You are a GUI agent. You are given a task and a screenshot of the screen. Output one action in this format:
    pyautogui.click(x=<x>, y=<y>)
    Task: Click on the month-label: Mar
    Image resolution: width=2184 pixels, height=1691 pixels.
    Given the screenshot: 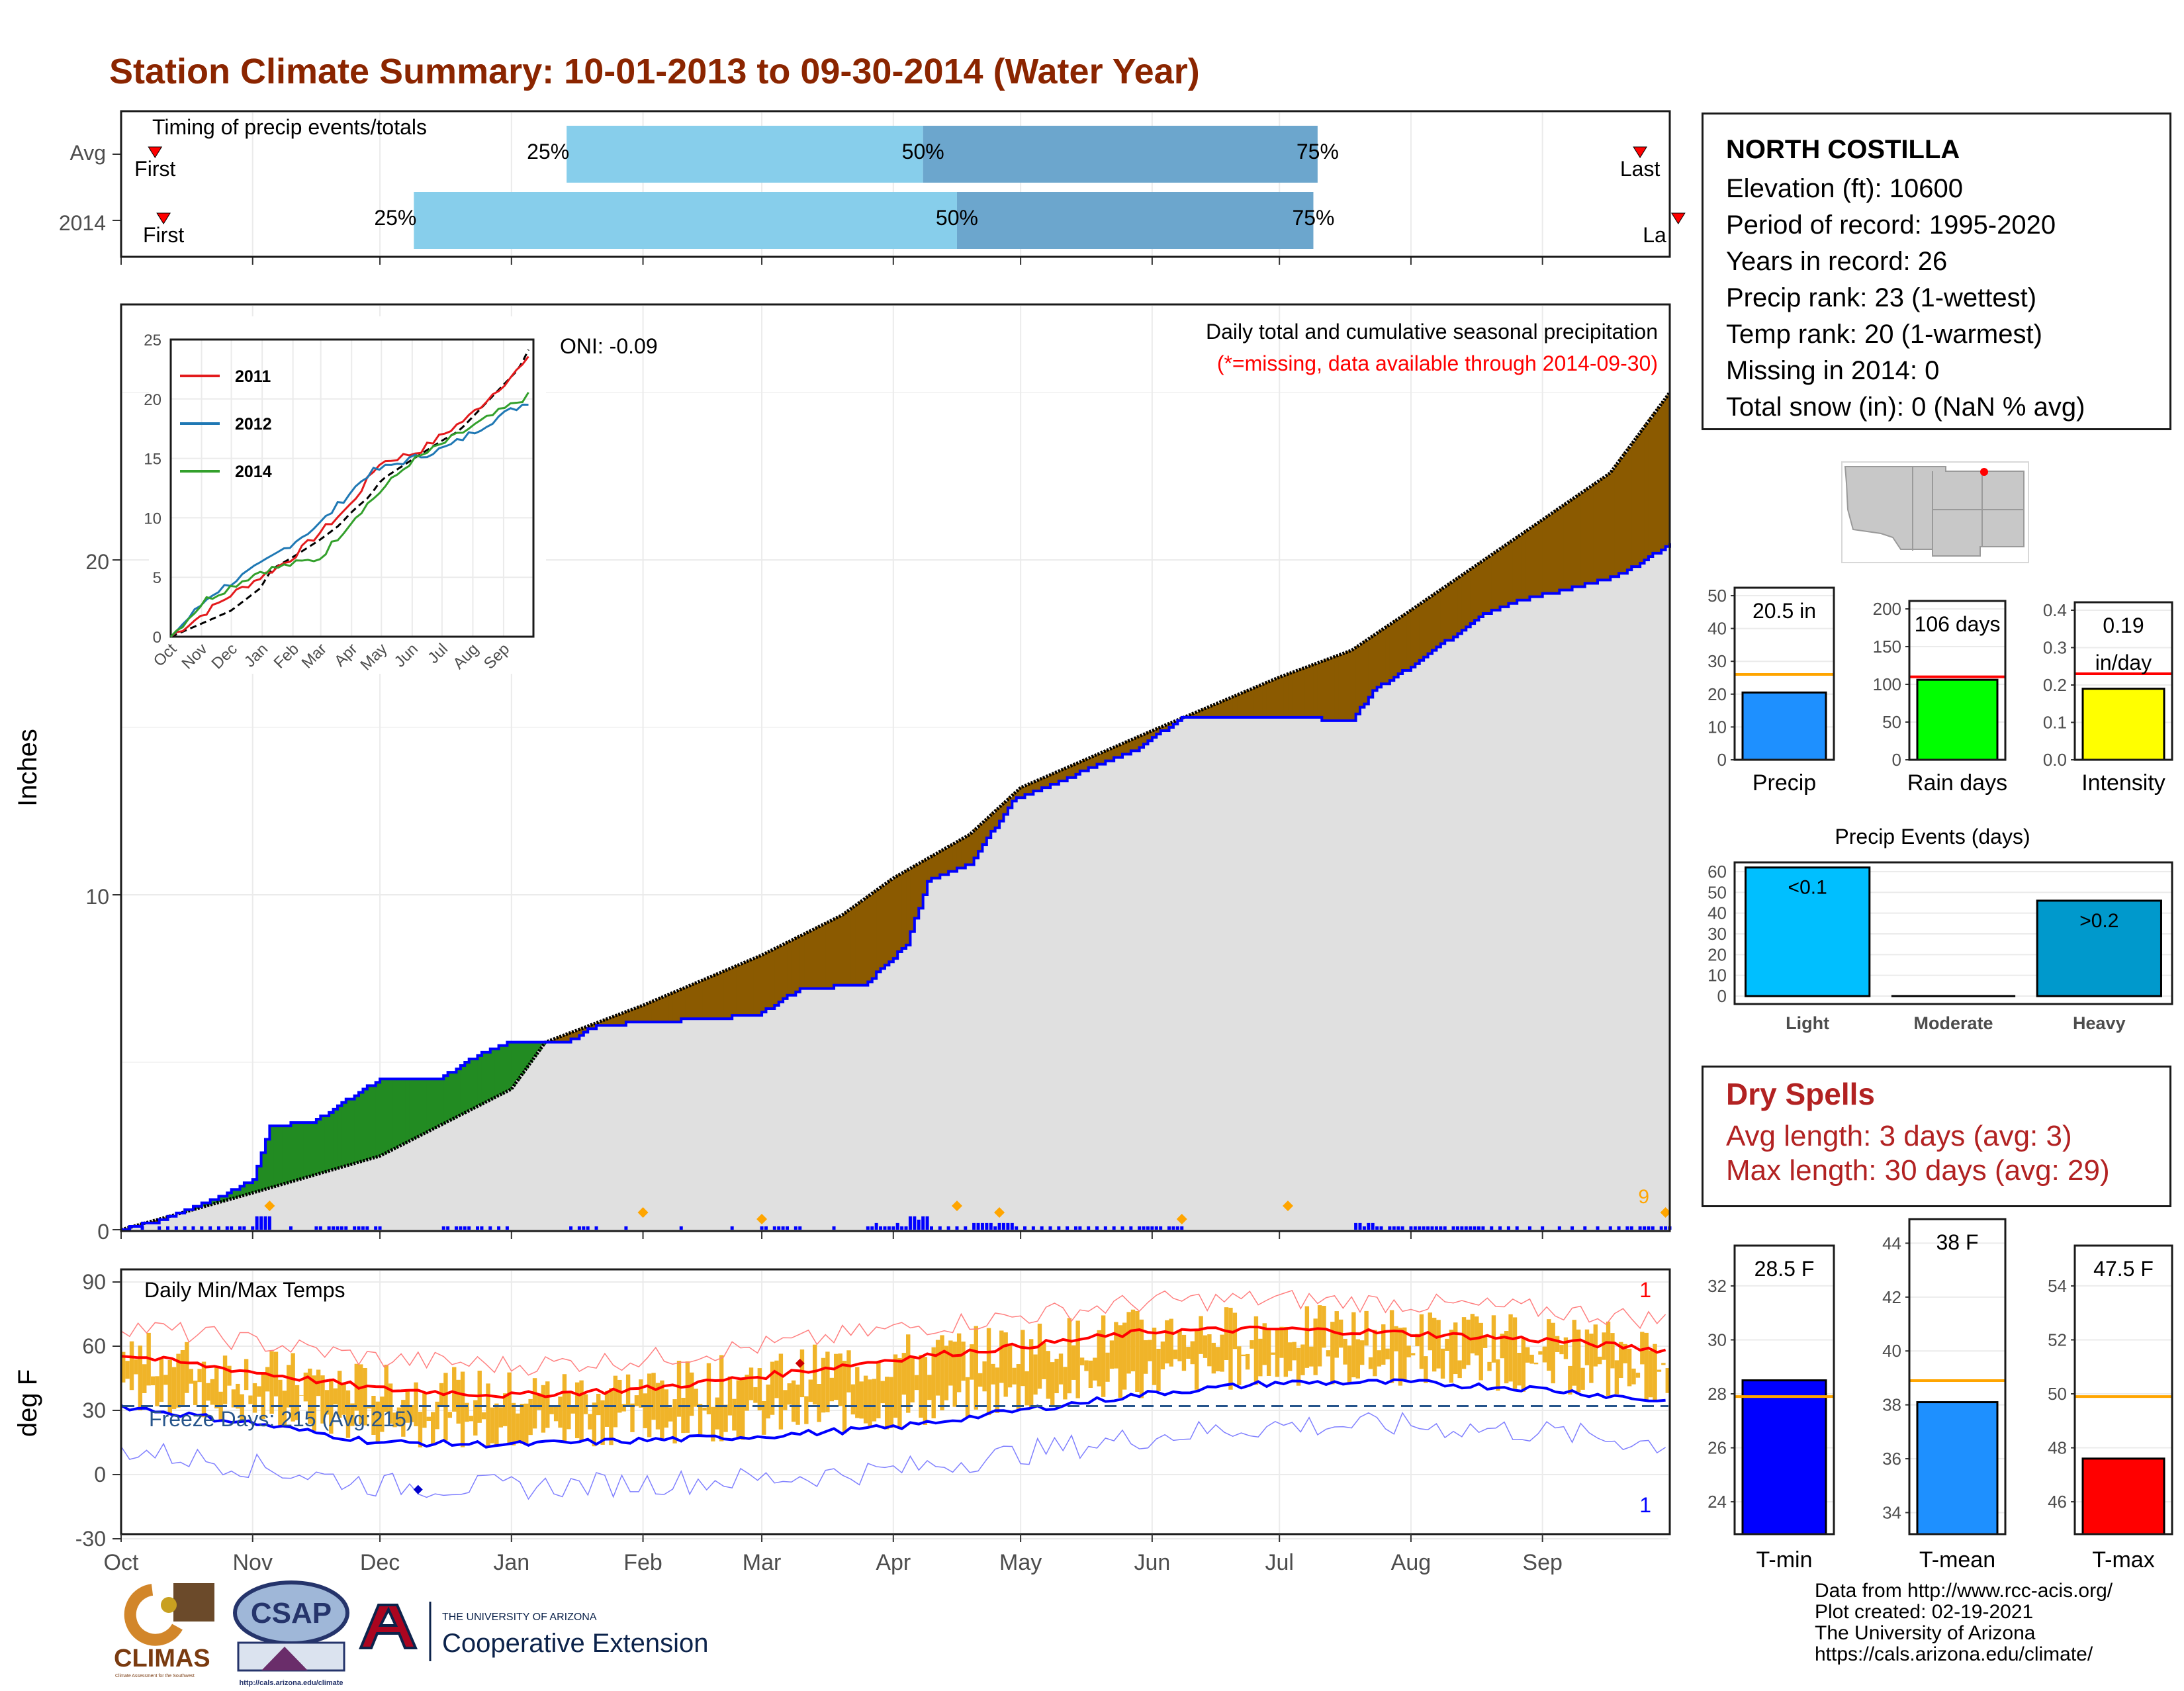 What is the action you would take?
    pyautogui.click(x=762, y=1563)
    